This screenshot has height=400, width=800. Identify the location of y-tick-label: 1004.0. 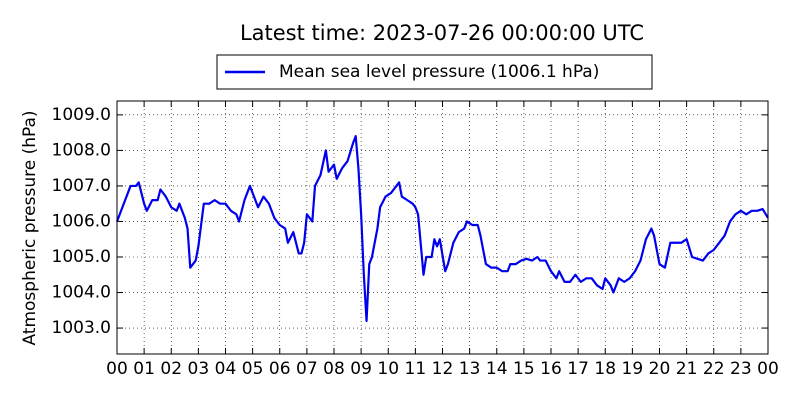
(81, 293).